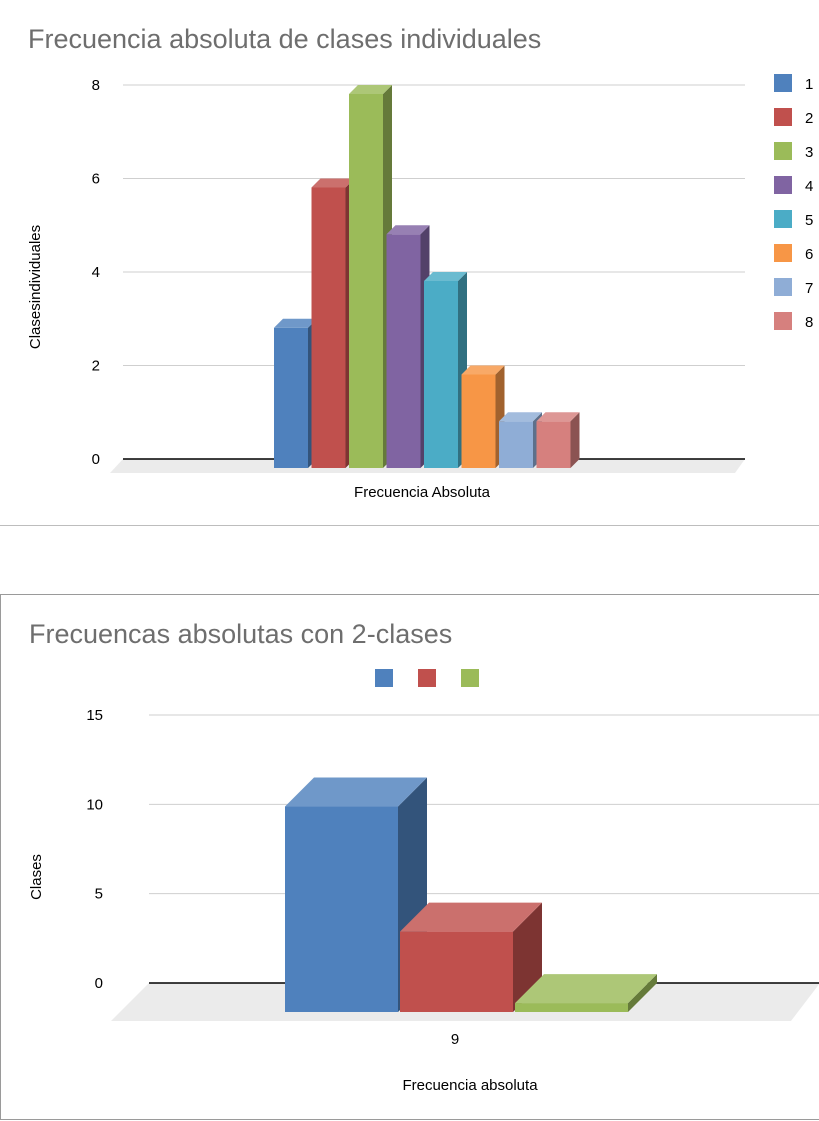 The height and width of the screenshot is (1121, 819). Describe the element at coordinates (99, 894) in the screenshot. I see `y-tick-label: 5` at that location.